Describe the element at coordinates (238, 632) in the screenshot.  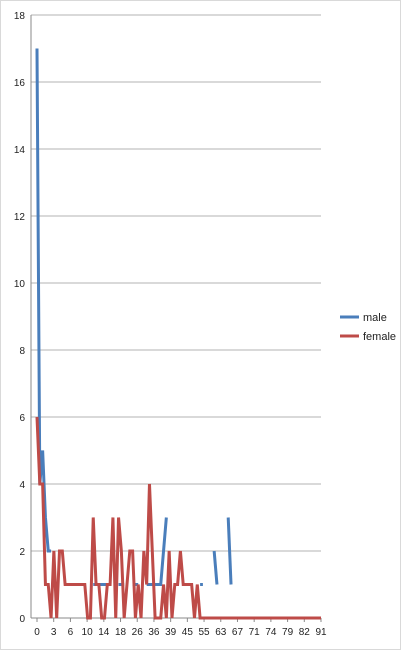
I see `x-tick-label: 67` at that location.